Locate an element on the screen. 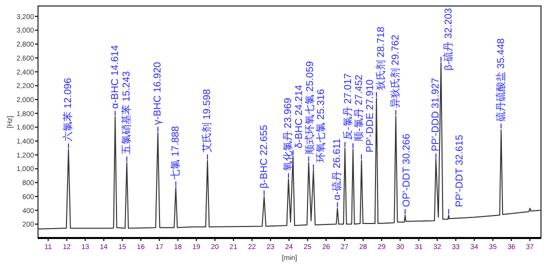 The image size is (558, 265). annotation: α-BHC 14.614 is located at coordinates (115, 76).